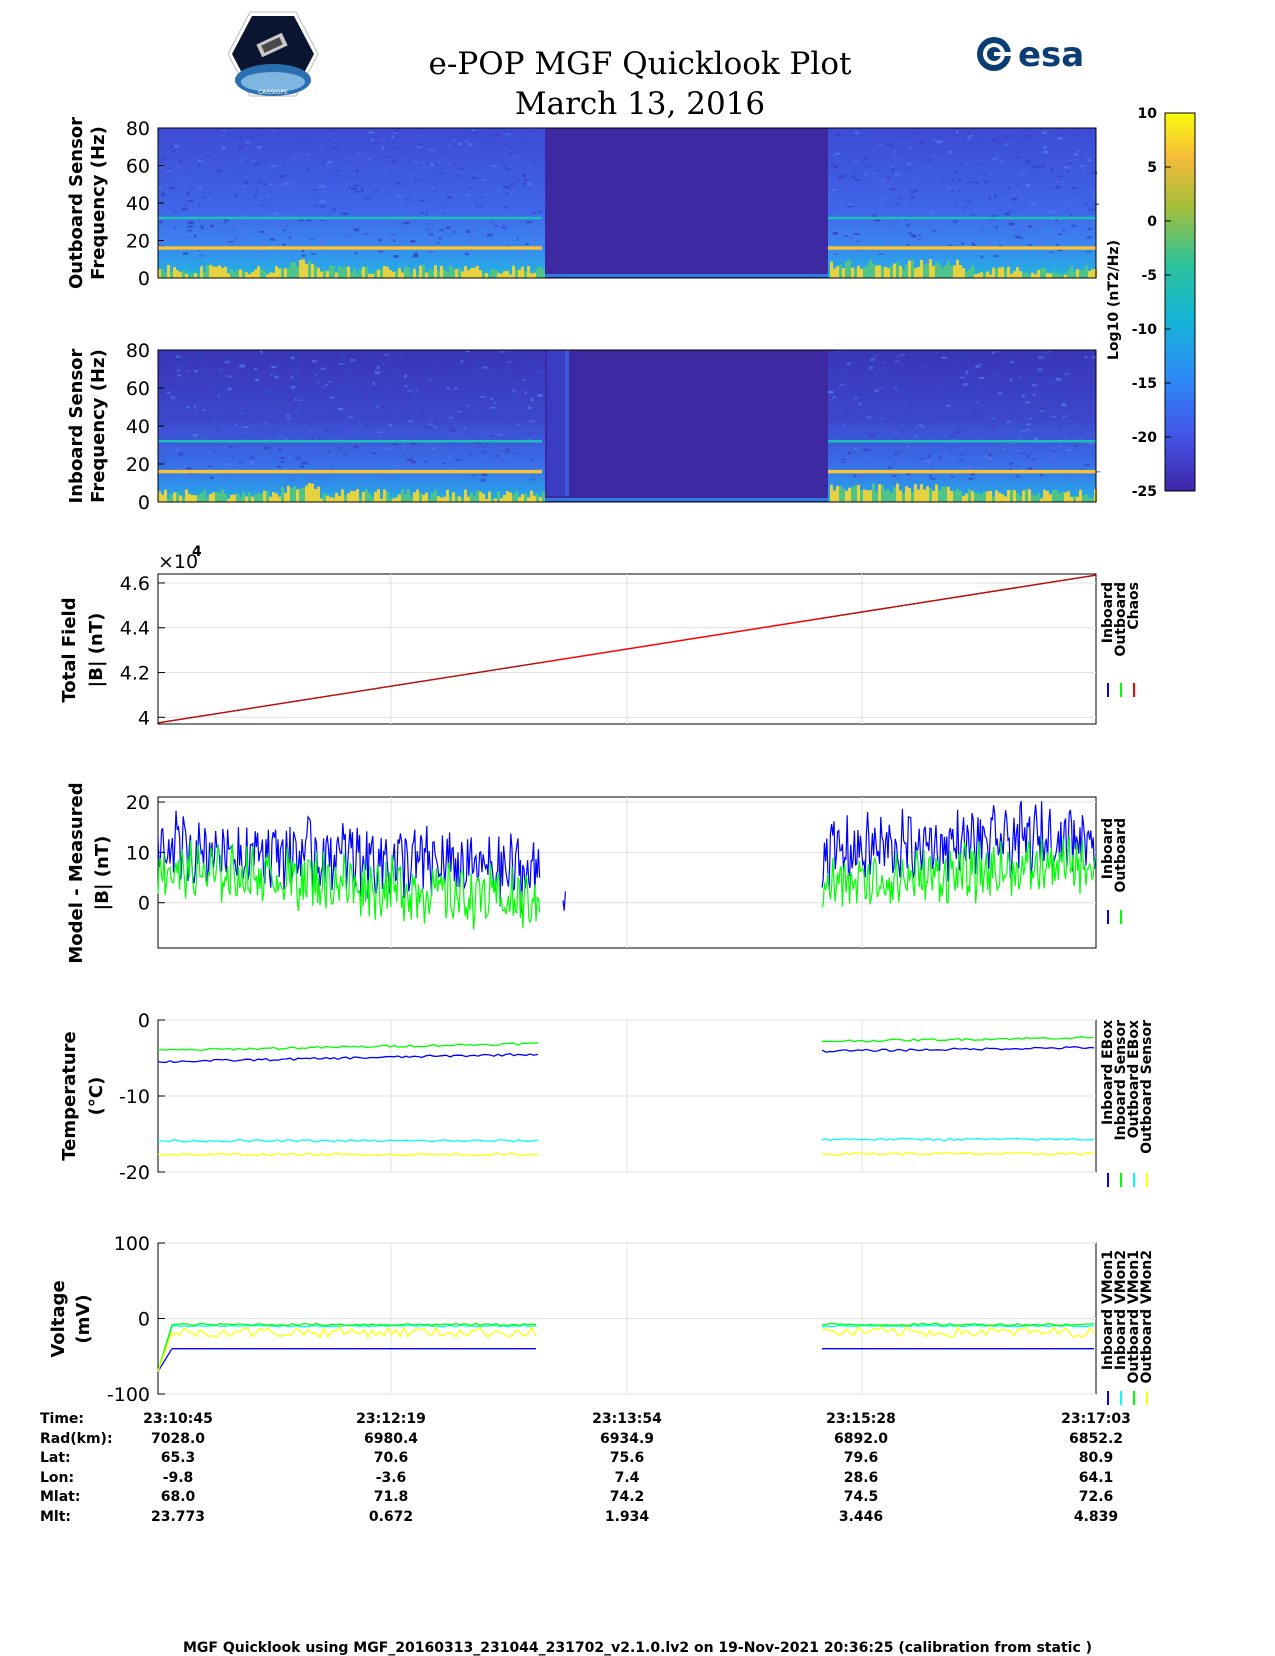  Describe the element at coordinates (861, 1497) in the screenshot. I see `info-value: 74.5` at that location.